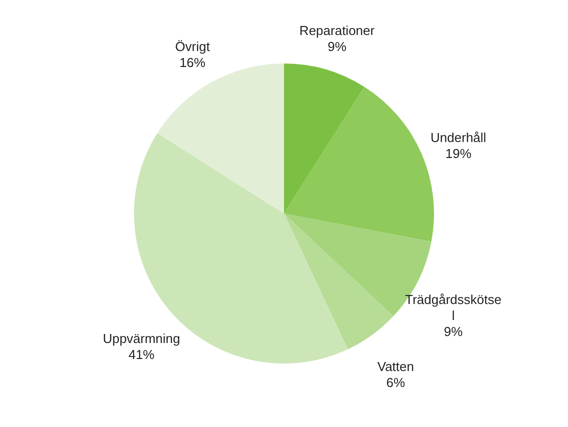  Describe the element at coordinates (458, 154) in the screenshot. I see `data-label: 19%` at that location.